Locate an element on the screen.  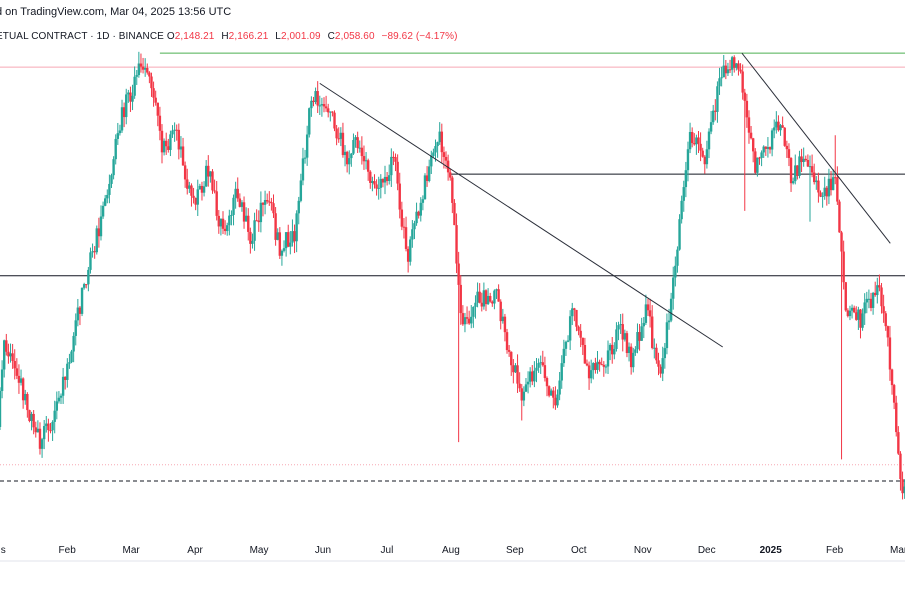
x-tick-label-3: Apr is located at coordinates (195, 550).